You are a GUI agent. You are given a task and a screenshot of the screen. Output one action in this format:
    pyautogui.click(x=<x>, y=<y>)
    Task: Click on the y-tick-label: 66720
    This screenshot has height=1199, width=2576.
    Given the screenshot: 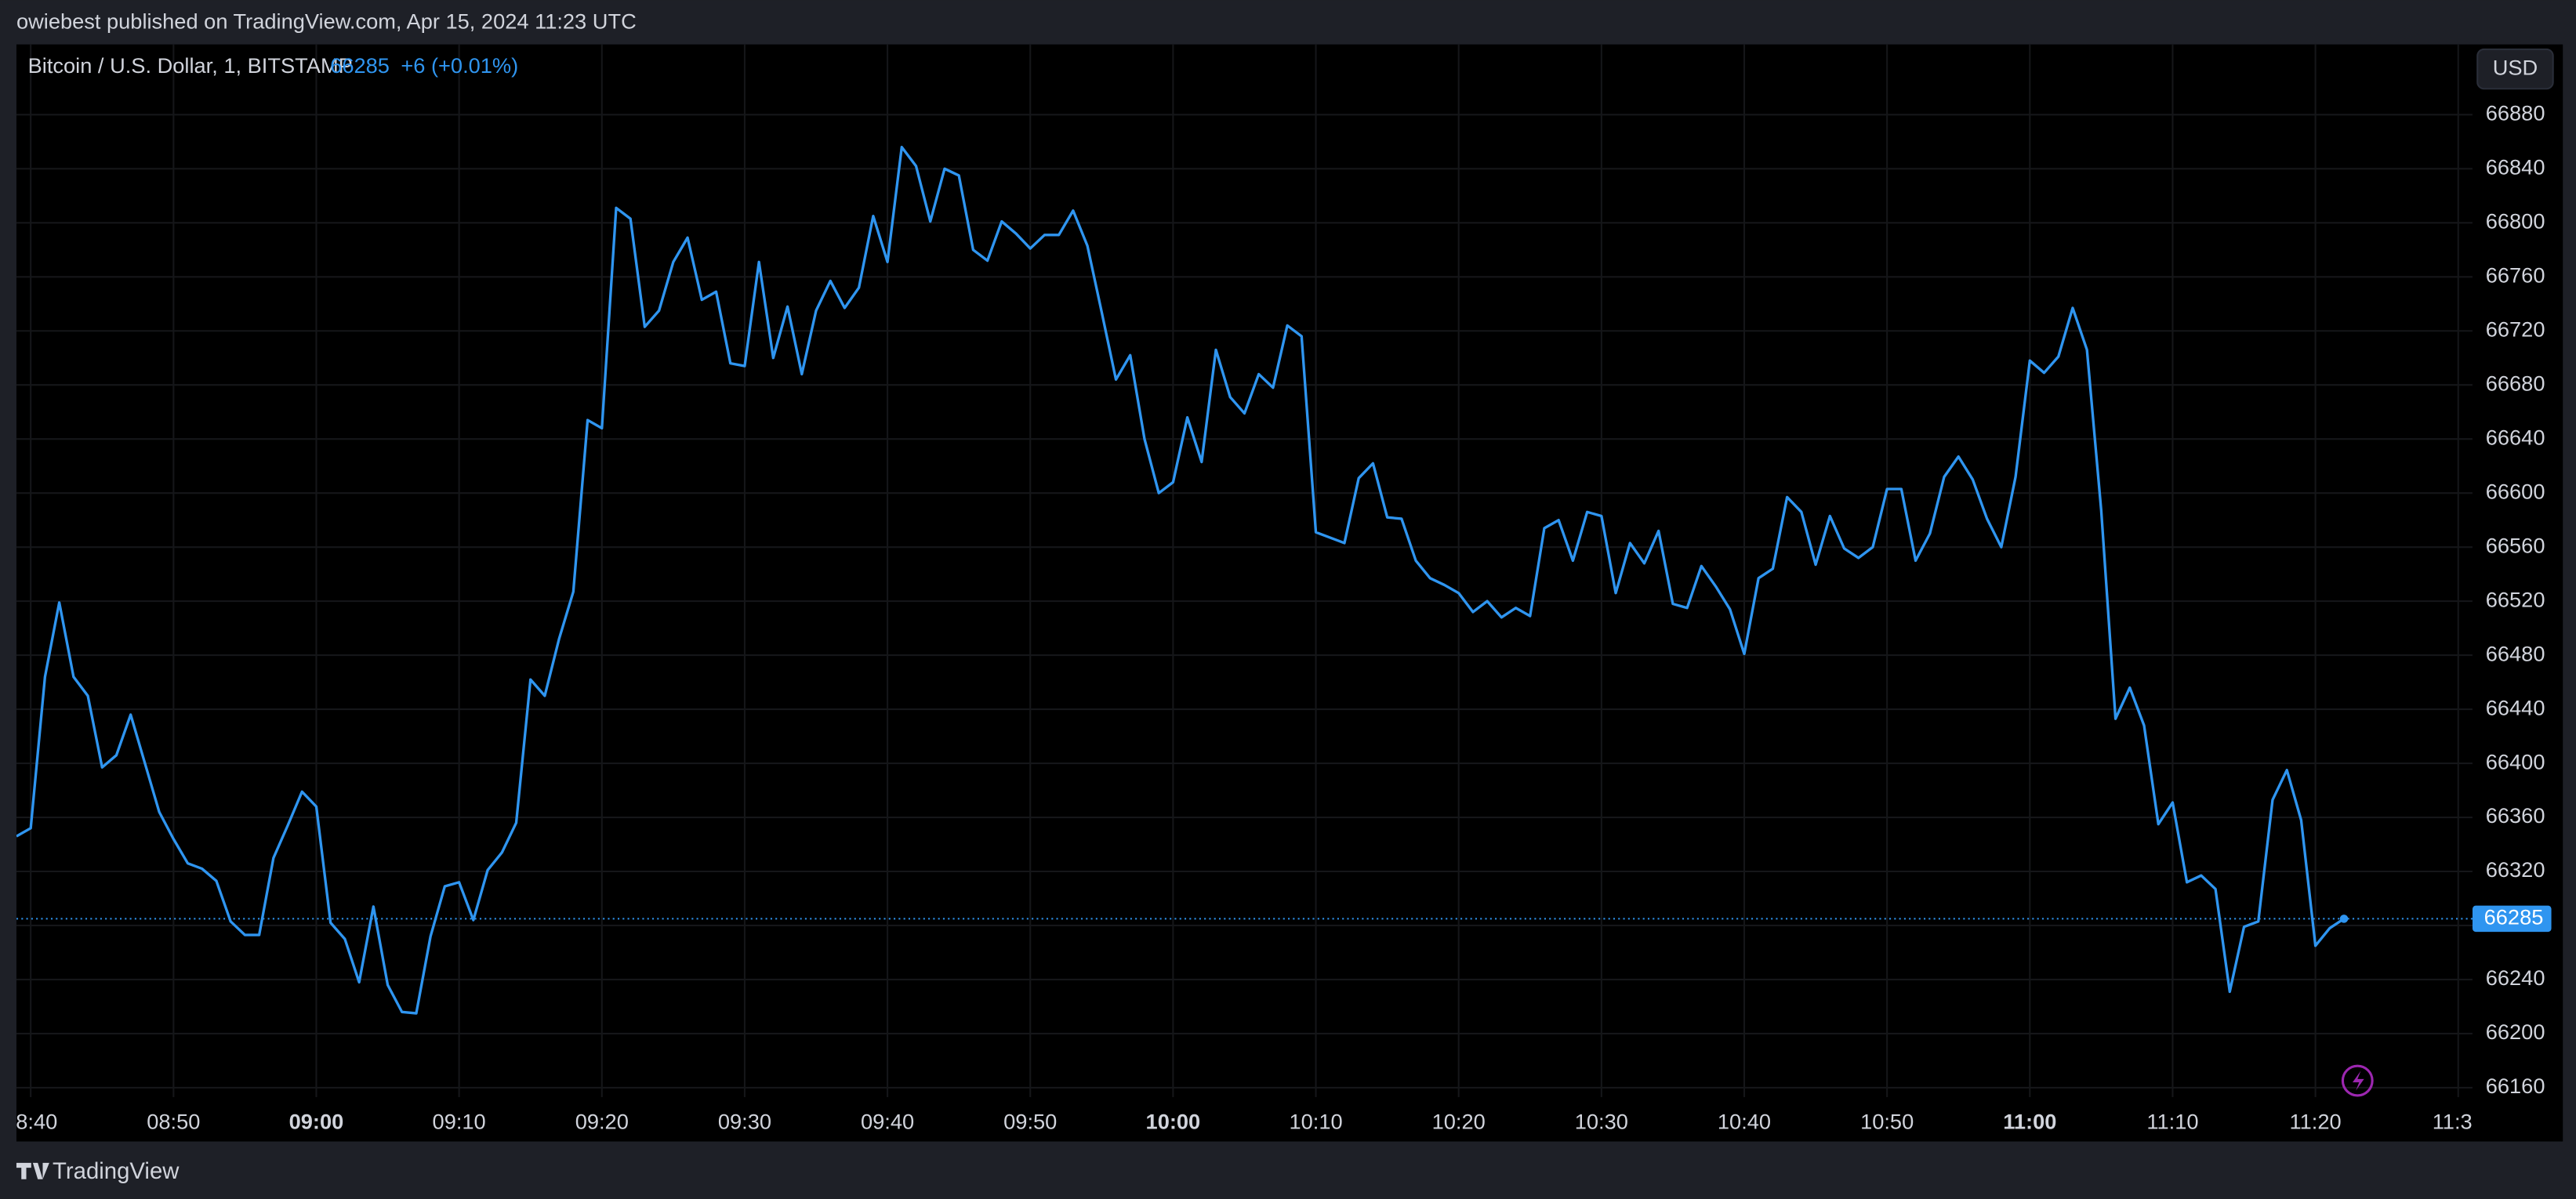 What is the action you would take?
    pyautogui.click(x=2515, y=329)
    